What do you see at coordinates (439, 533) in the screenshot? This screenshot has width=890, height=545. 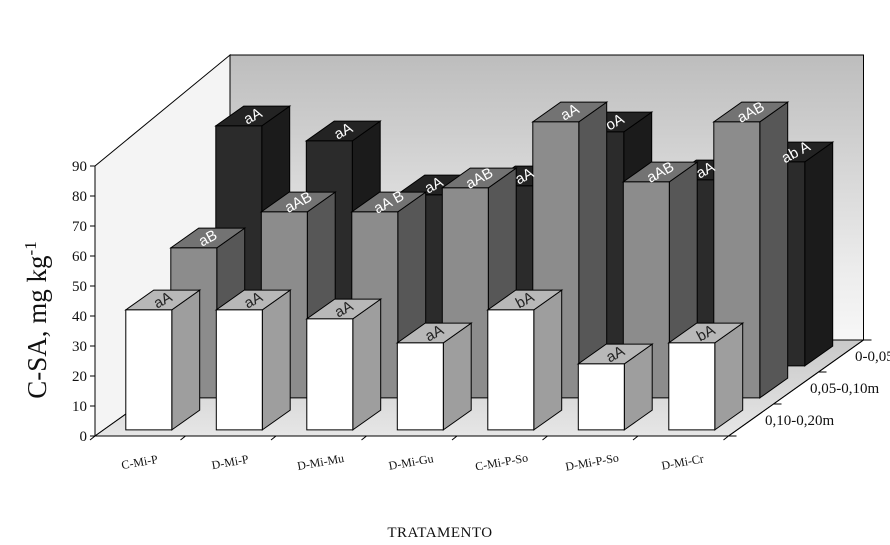 I see `x-axis-title: TRATAMENTO` at bounding box center [439, 533].